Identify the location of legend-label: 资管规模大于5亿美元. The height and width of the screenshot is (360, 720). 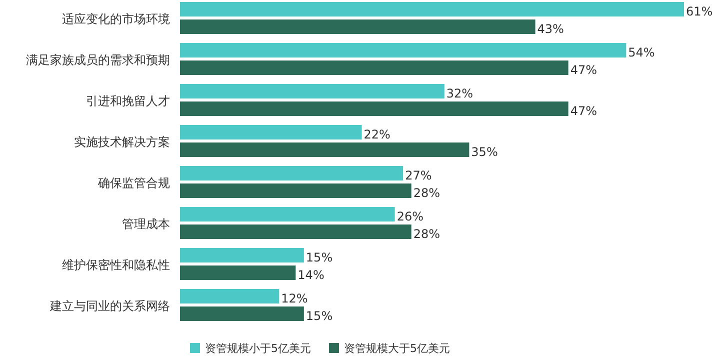
(397, 348).